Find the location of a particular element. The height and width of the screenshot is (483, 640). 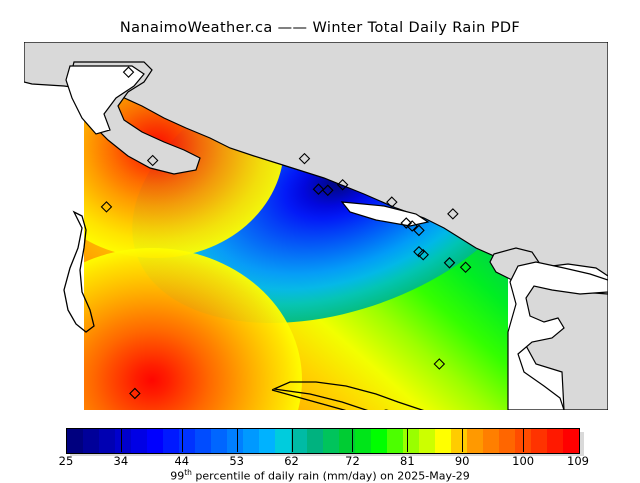

colorbar-label-100: 100 is located at coordinates (523, 461).